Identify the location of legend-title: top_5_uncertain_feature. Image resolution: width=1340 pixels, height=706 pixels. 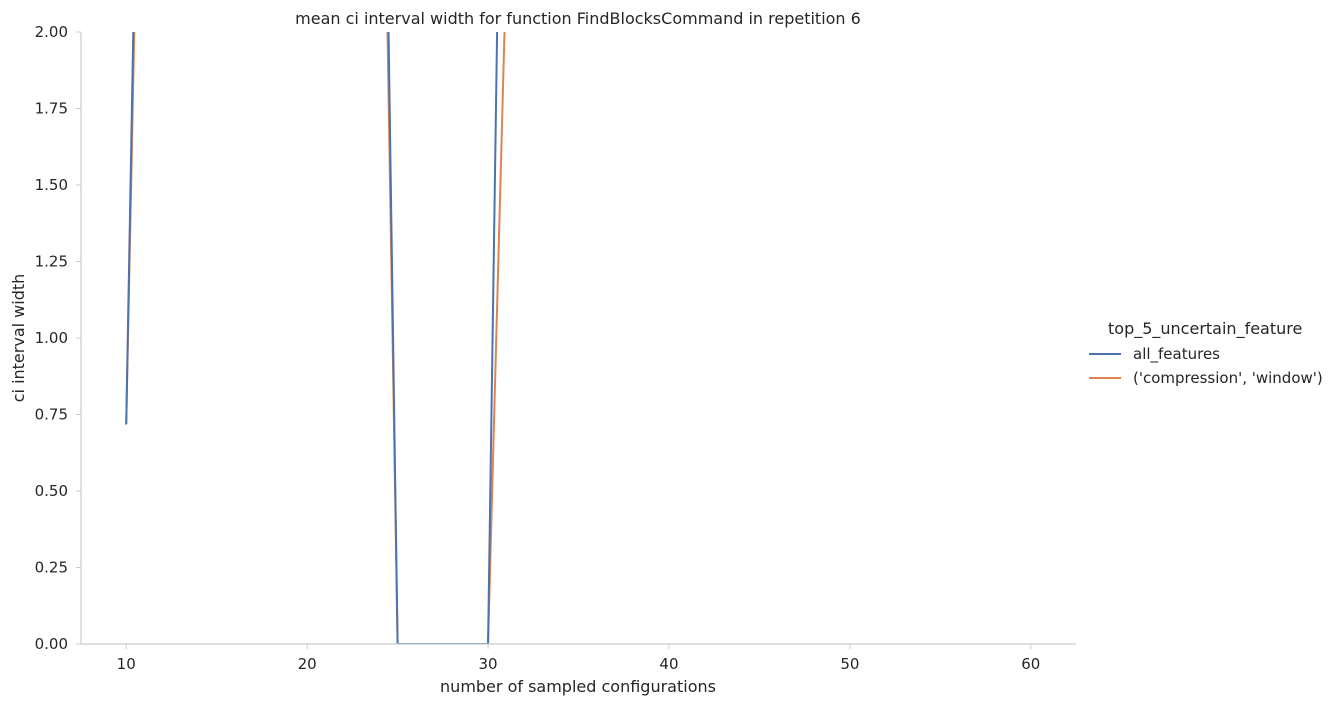
(1205, 329).